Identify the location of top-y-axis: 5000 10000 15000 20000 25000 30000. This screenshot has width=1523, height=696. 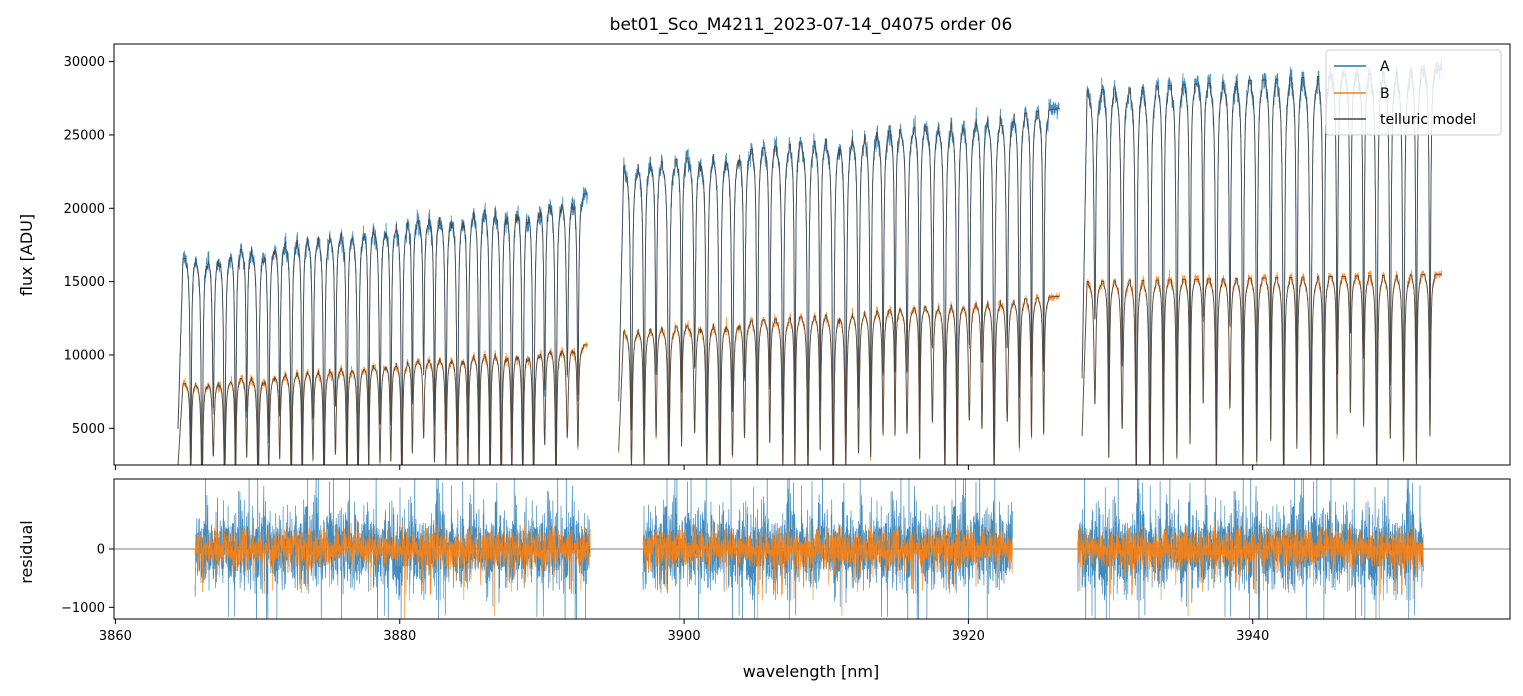
(89, 246).